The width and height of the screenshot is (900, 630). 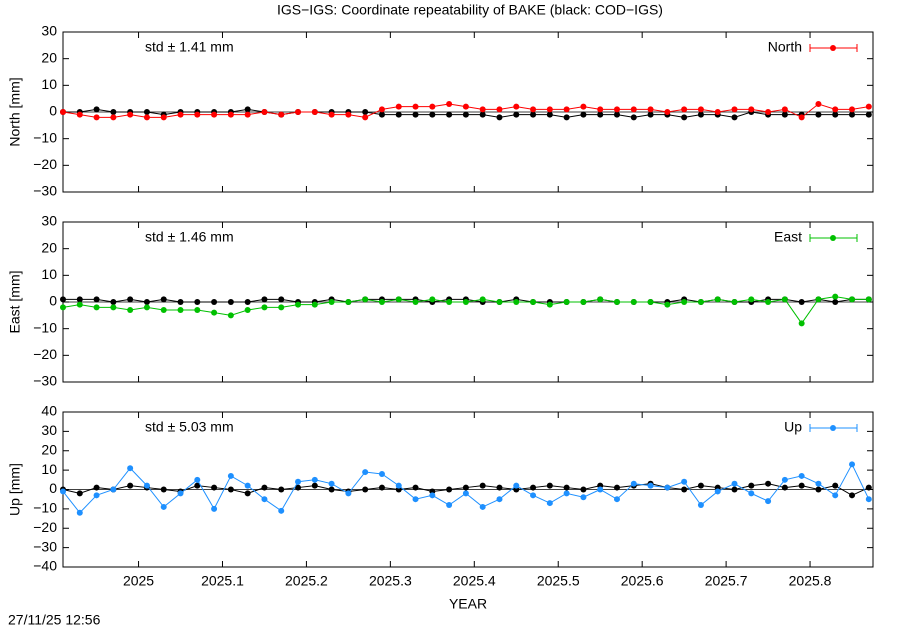 I want to click on y-tick-label: 20, so click(x=49, y=57).